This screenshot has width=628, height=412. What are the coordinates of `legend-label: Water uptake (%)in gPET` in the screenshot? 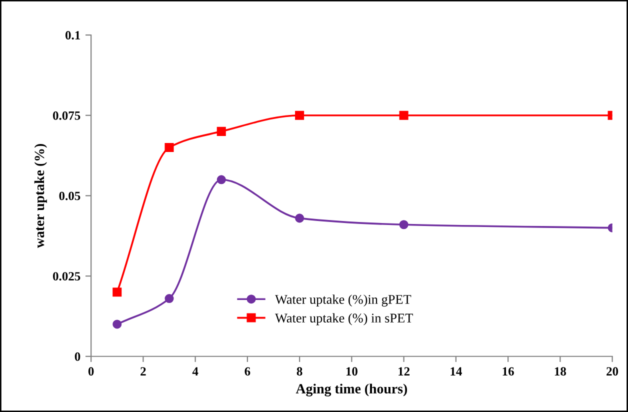 It's located at (343, 300).